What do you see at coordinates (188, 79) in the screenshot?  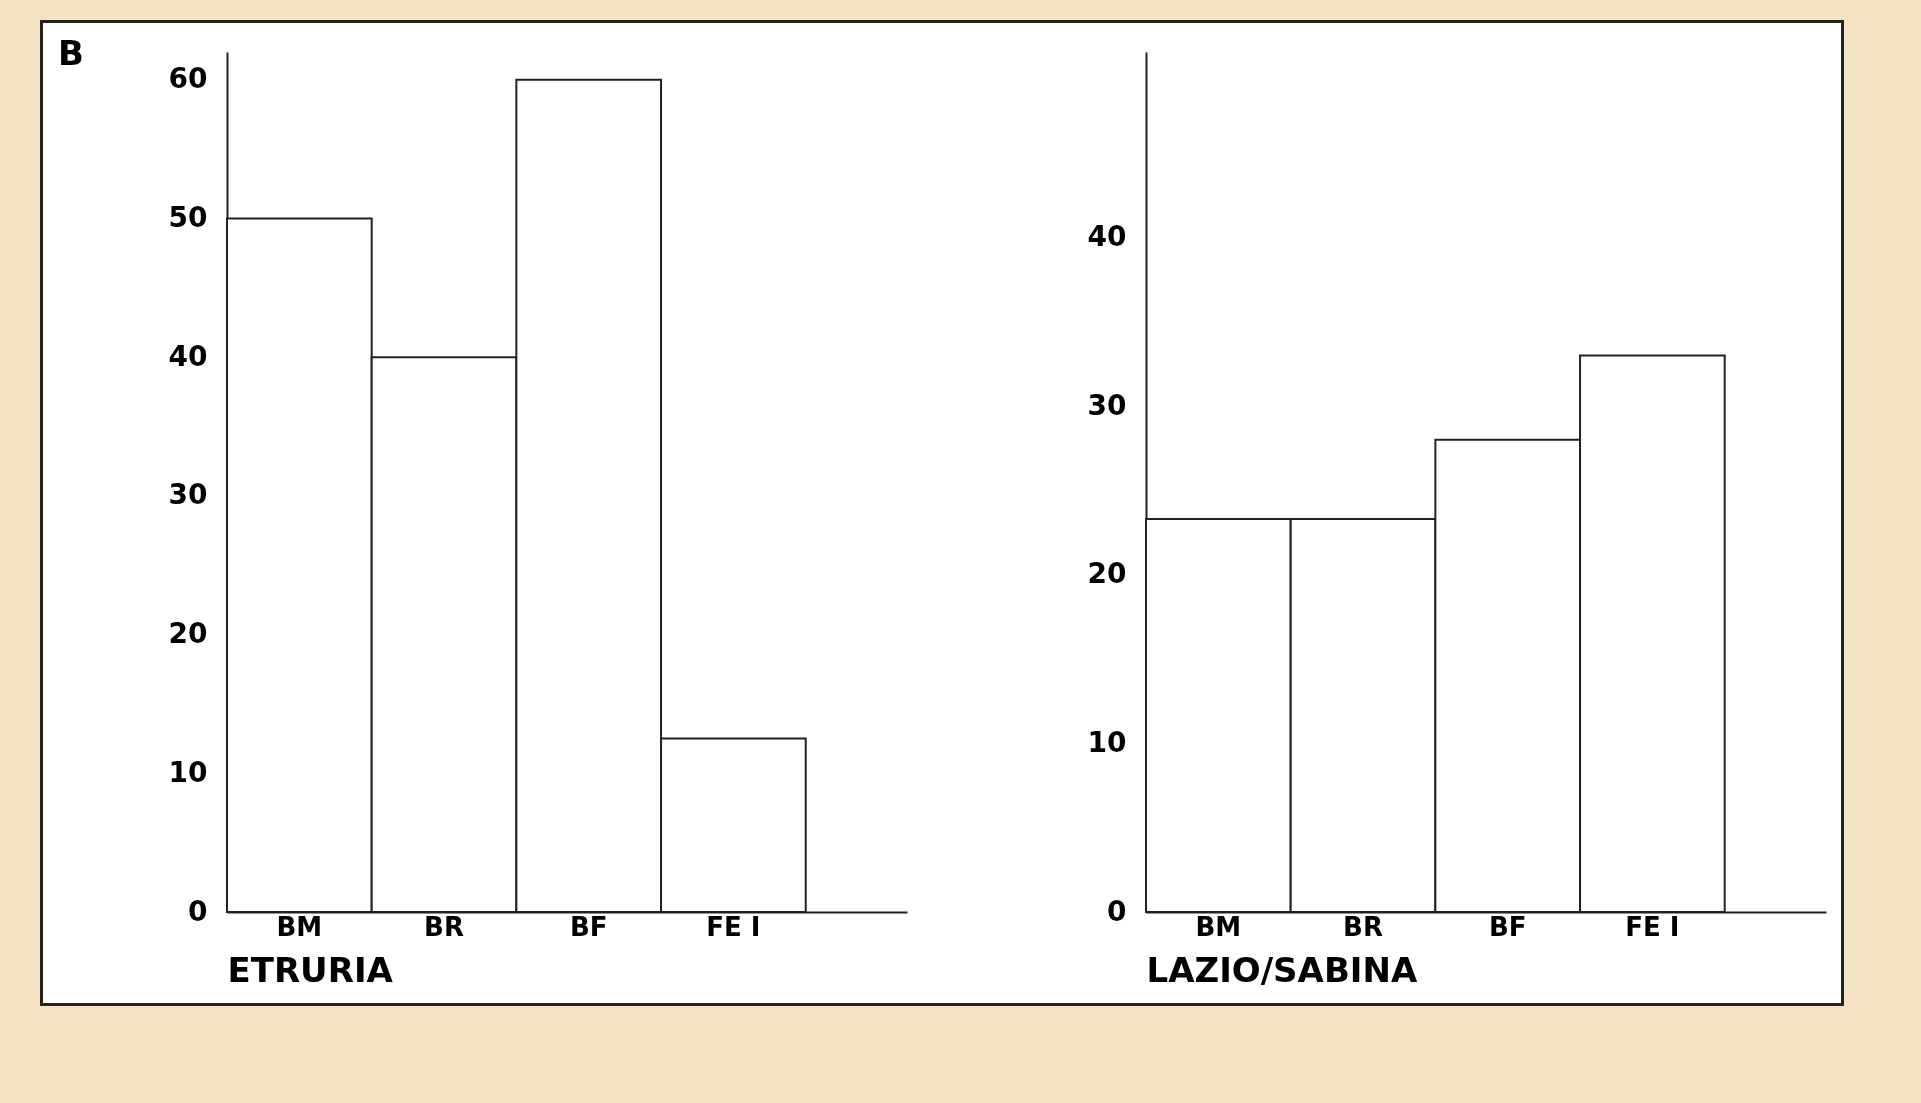 I see `y-tick-label: 60` at bounding box center [188, 79].